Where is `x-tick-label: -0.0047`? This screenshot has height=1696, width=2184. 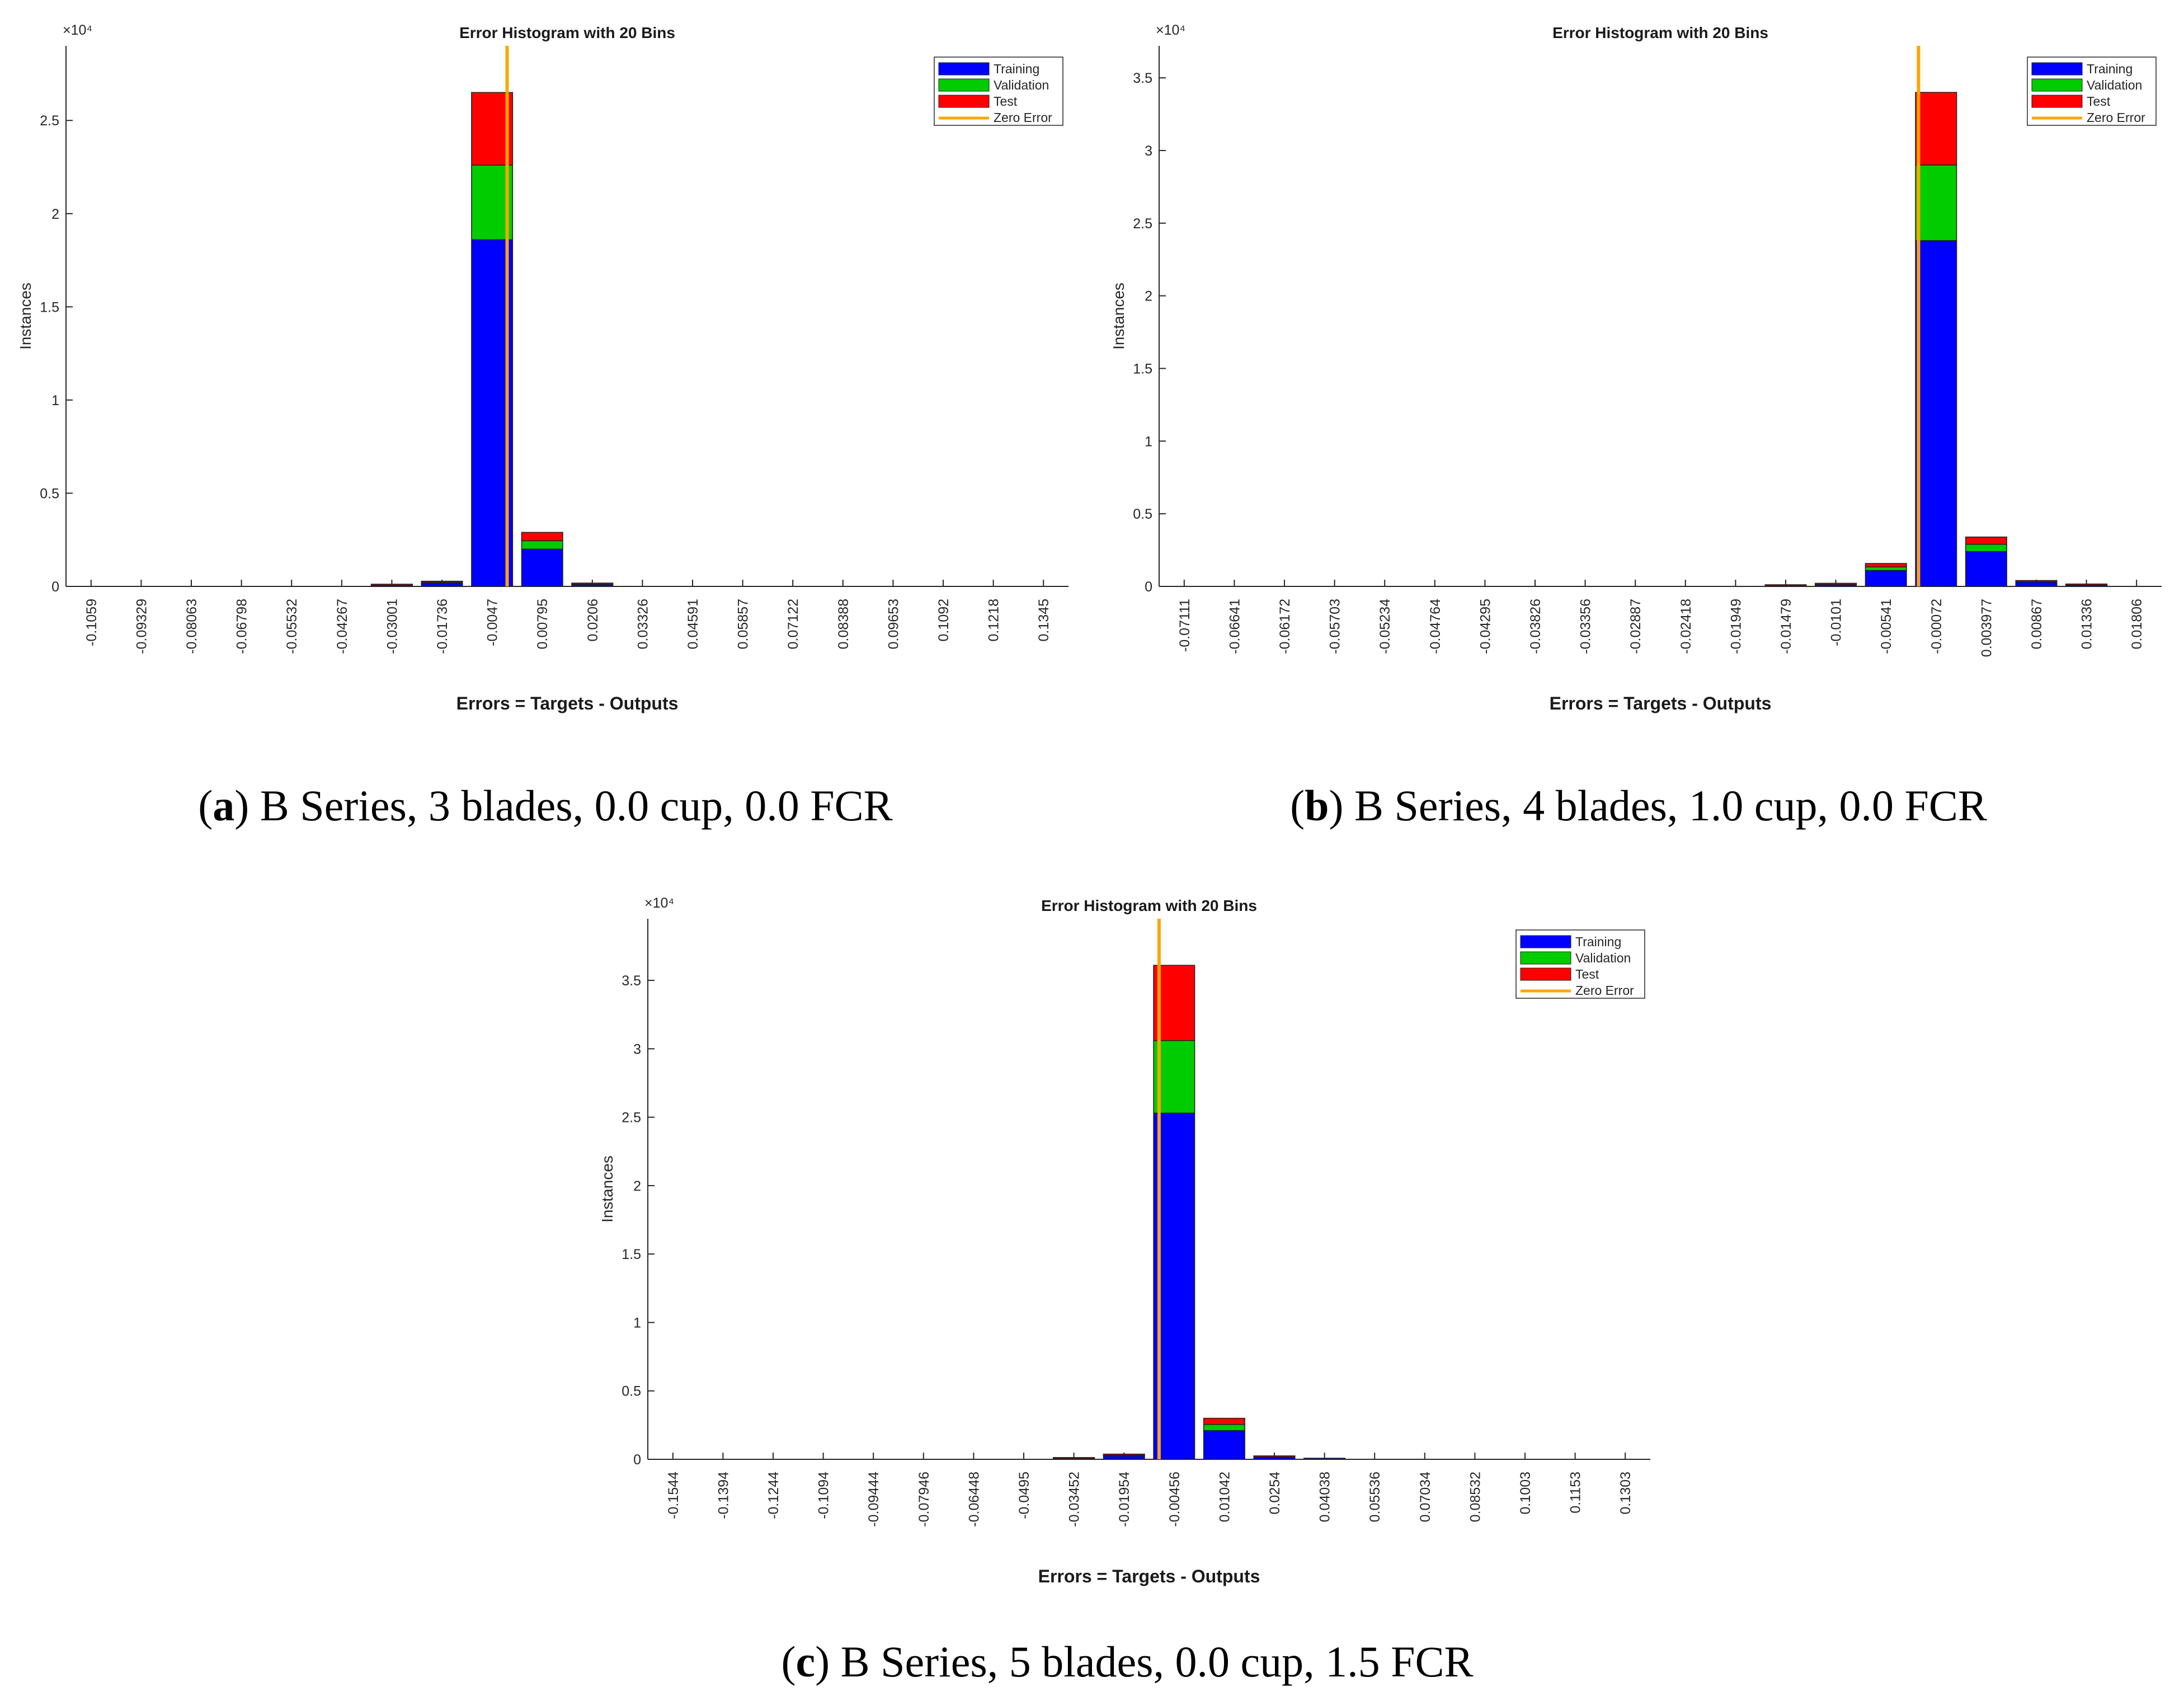 x-tick-label: -0.0047 is located at coordinates (493, 622).